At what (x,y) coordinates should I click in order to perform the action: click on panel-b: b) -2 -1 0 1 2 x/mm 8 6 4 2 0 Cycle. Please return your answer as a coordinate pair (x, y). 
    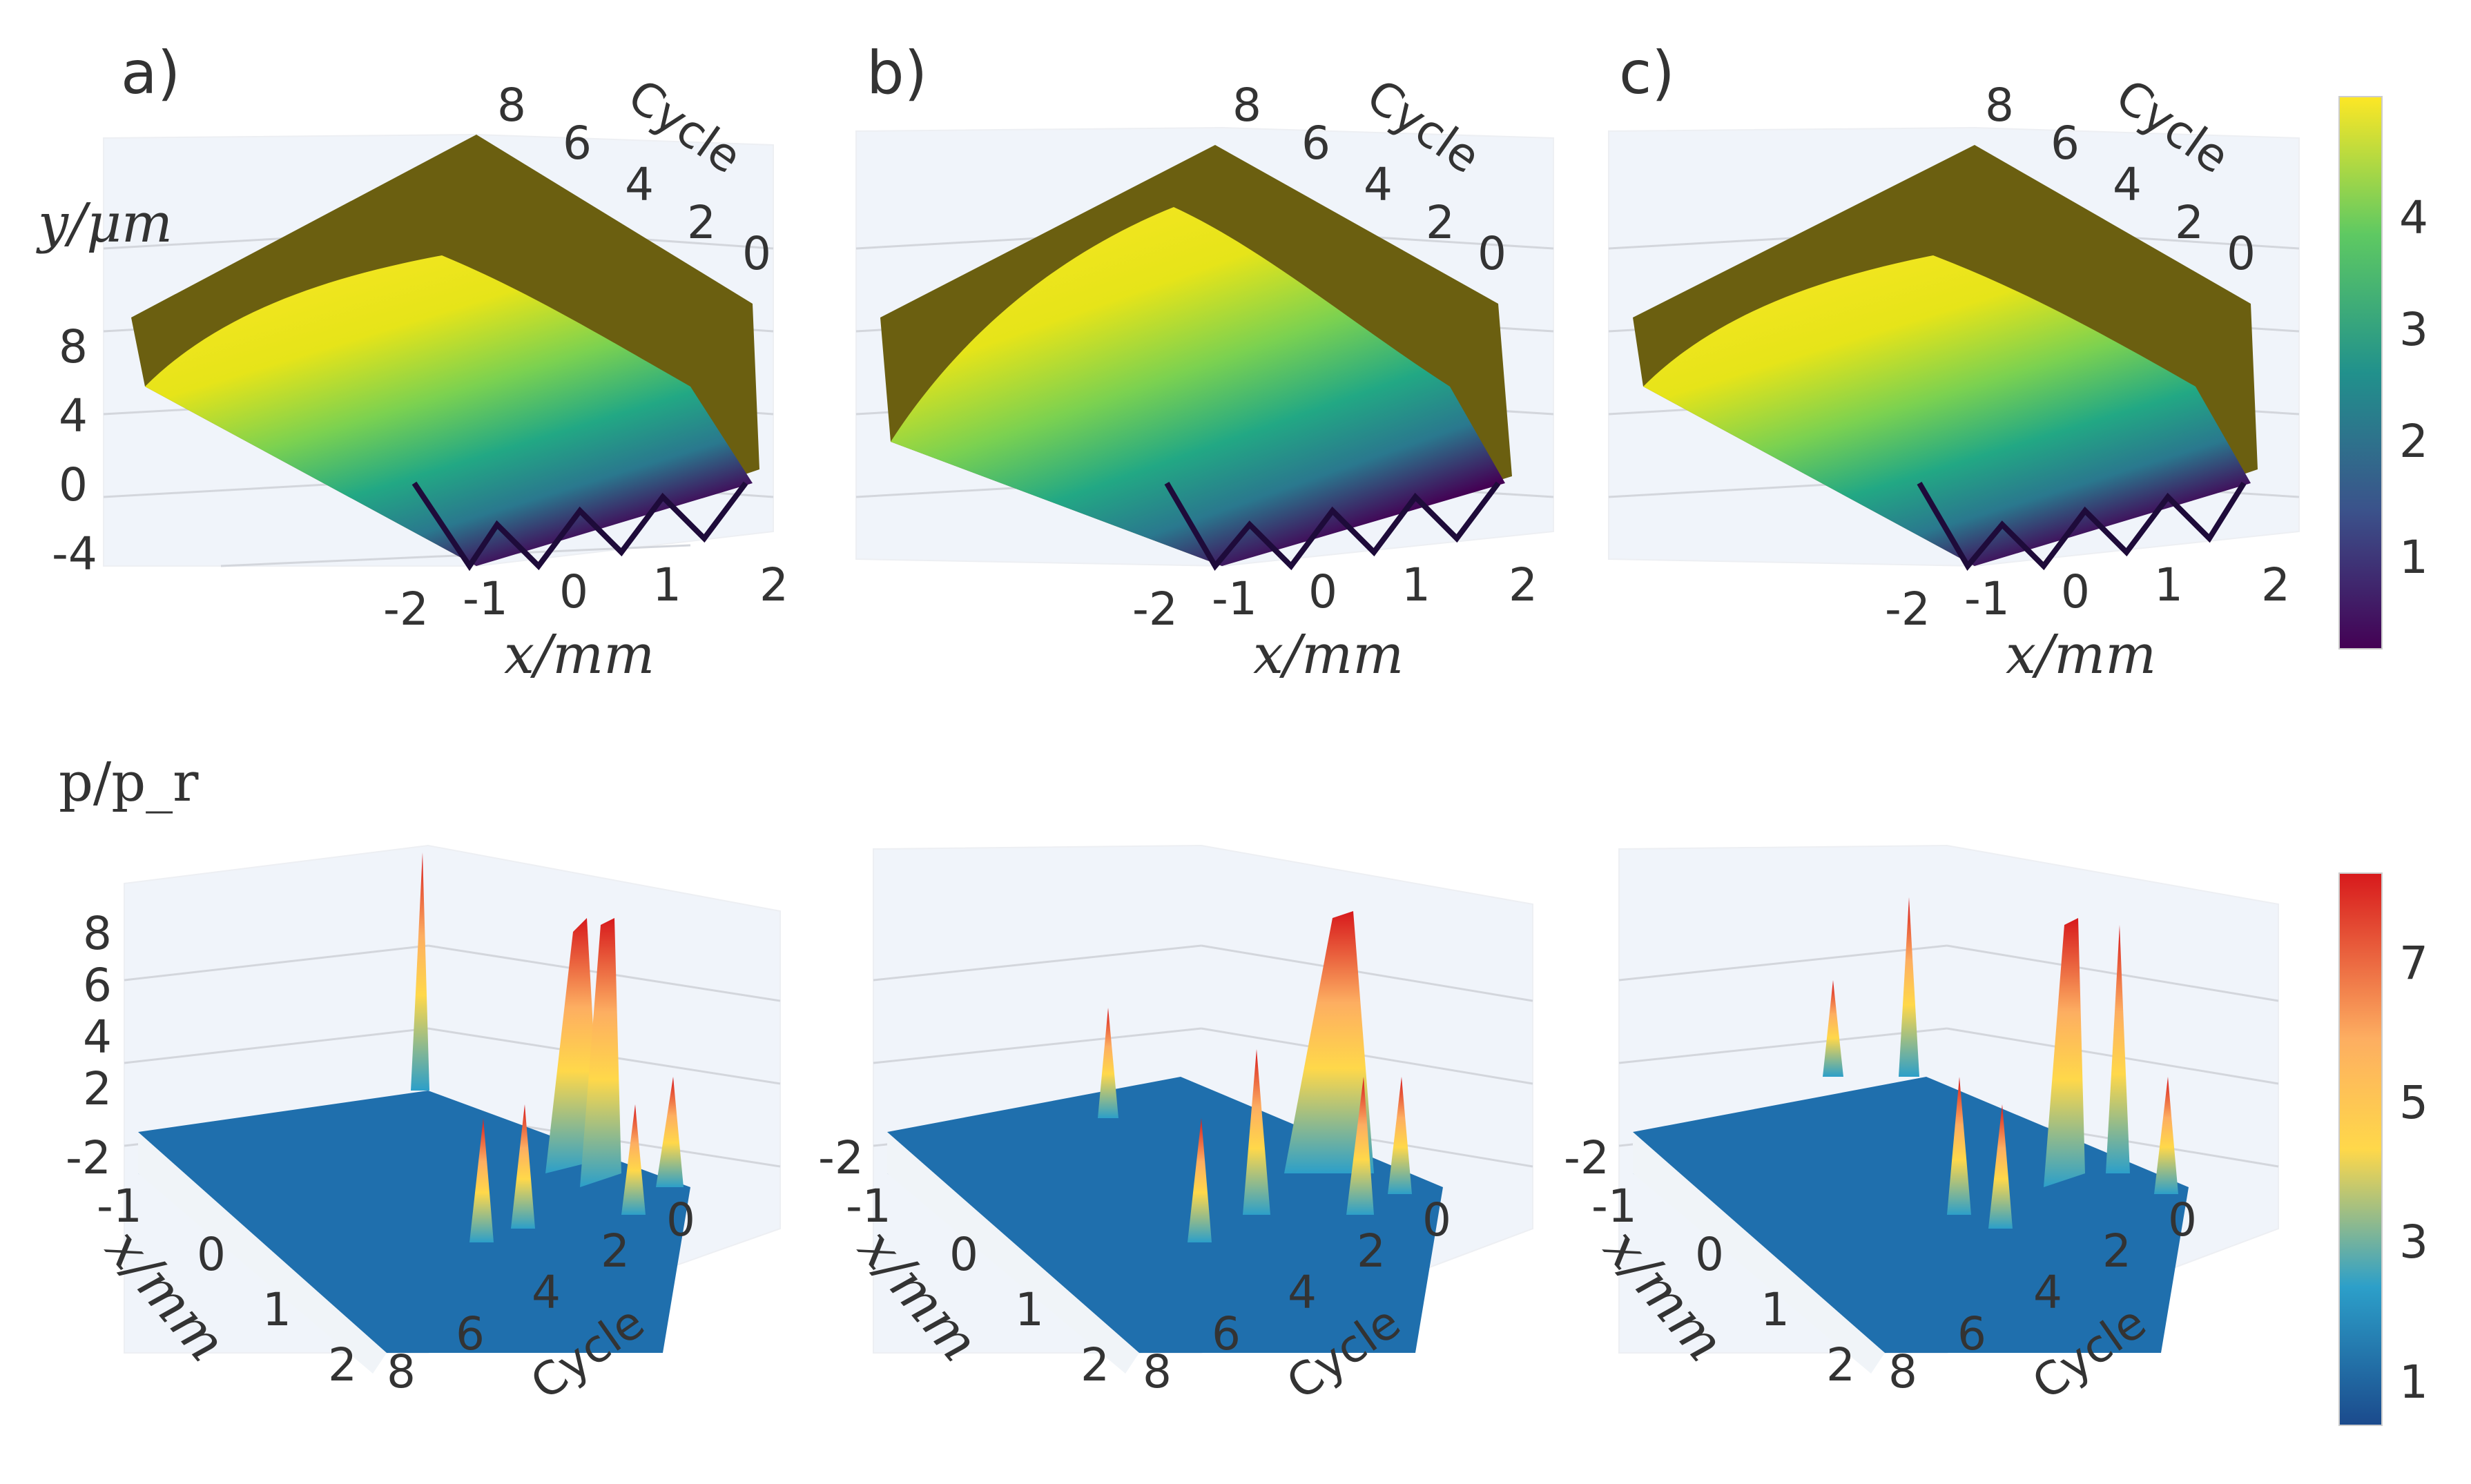
    Looking at the image, I should click on (1204, 362).